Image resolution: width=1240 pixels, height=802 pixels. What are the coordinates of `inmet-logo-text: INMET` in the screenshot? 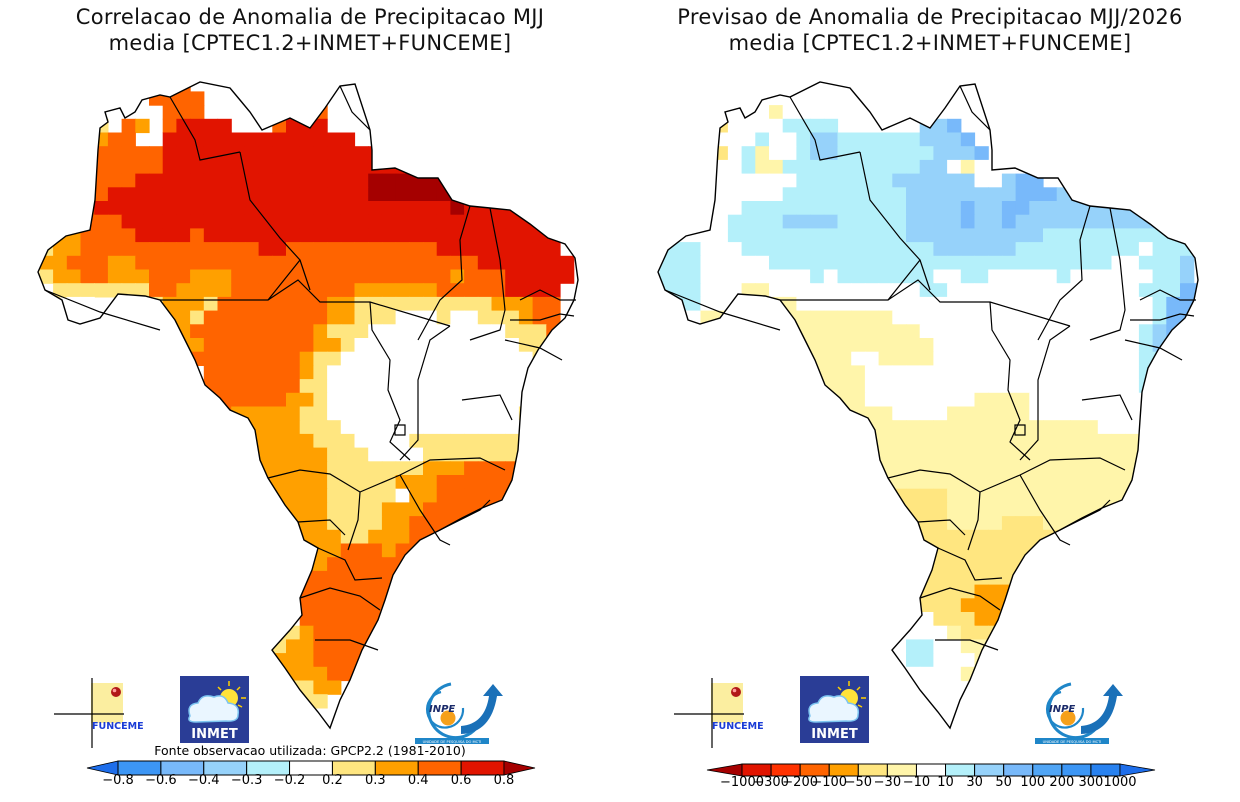 It's located at (834, 734).